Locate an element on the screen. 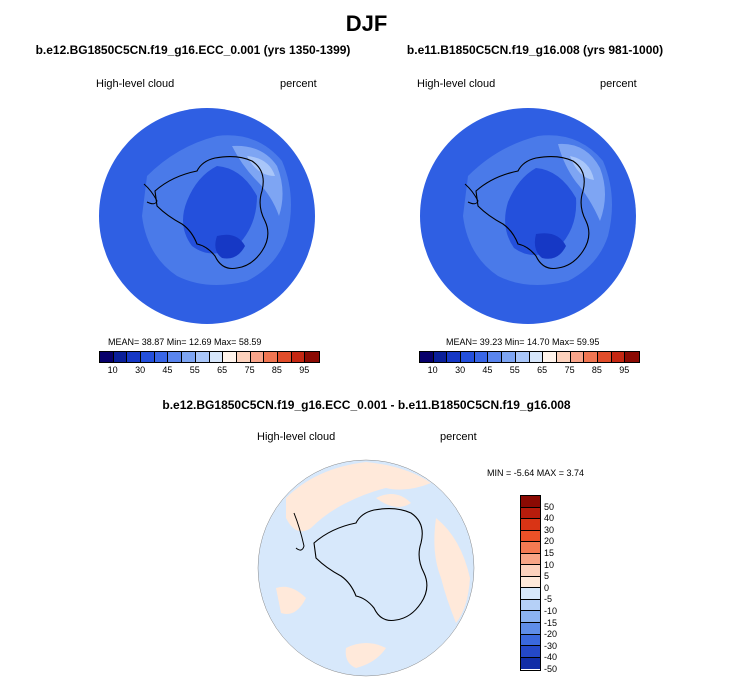 The height and width of the screenshot is (679, 733). colorbar-tick-label: 15 is located at coordinates (549, 553).